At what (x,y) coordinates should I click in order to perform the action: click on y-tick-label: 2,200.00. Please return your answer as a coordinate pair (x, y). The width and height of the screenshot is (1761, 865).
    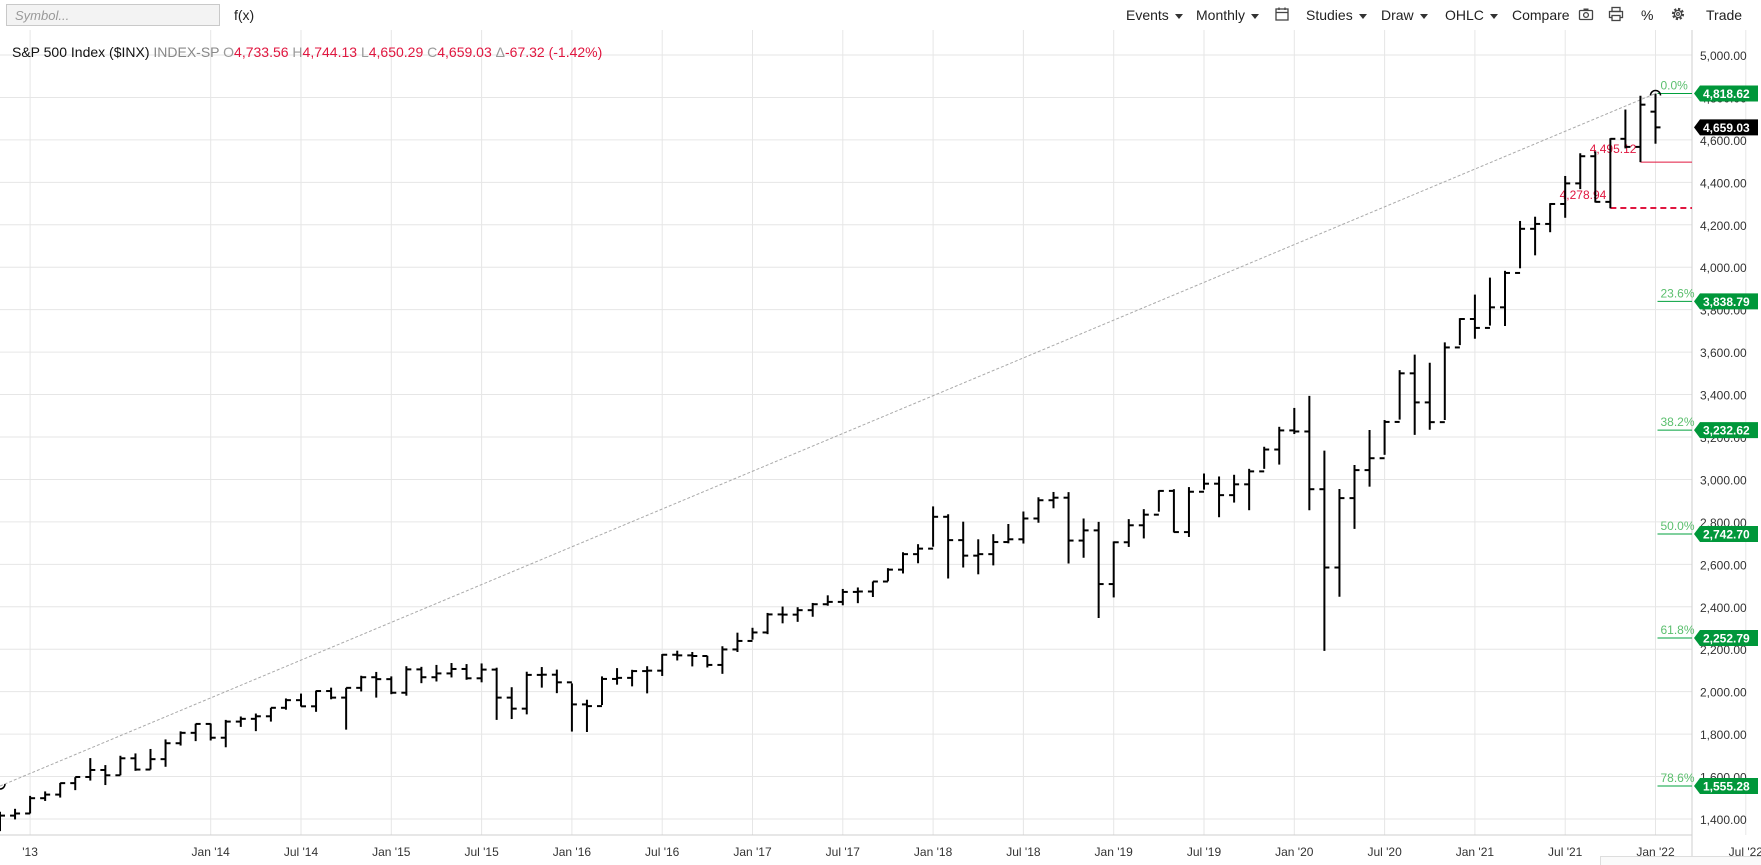
    Looking at the image, I should click on (1723, 650).